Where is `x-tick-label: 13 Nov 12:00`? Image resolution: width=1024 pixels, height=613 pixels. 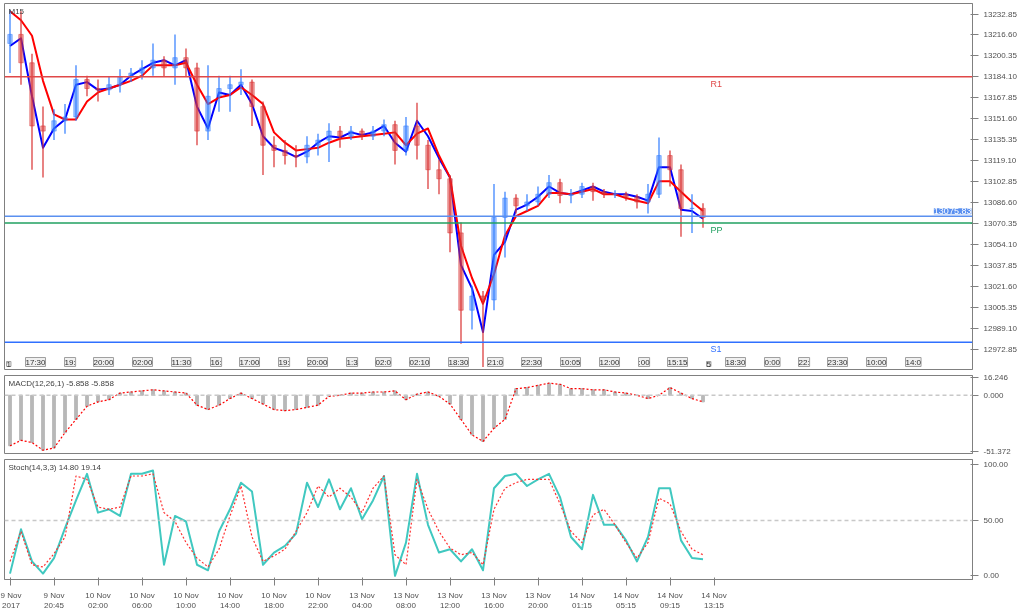
x-tick-label: 13 Nov 12:00 is located at coordinates (450, 600).